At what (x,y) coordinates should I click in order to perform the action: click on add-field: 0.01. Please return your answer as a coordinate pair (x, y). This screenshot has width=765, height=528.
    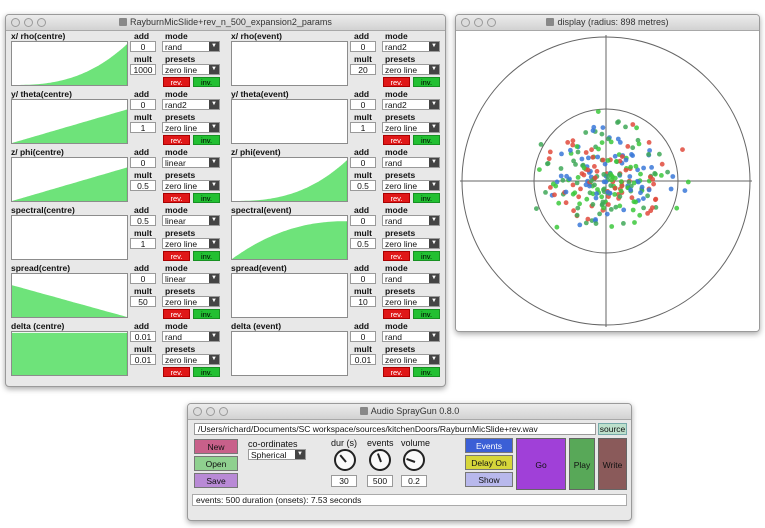
    Looking at the image, I should click on (143, 336).